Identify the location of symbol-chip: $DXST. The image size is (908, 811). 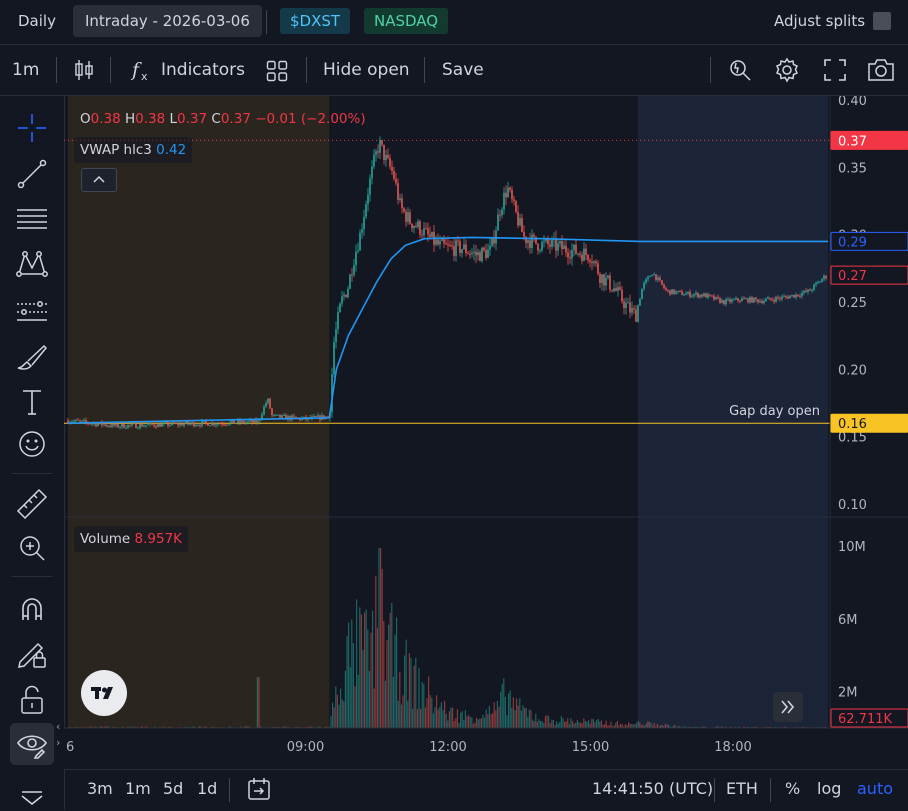
(315, 21).